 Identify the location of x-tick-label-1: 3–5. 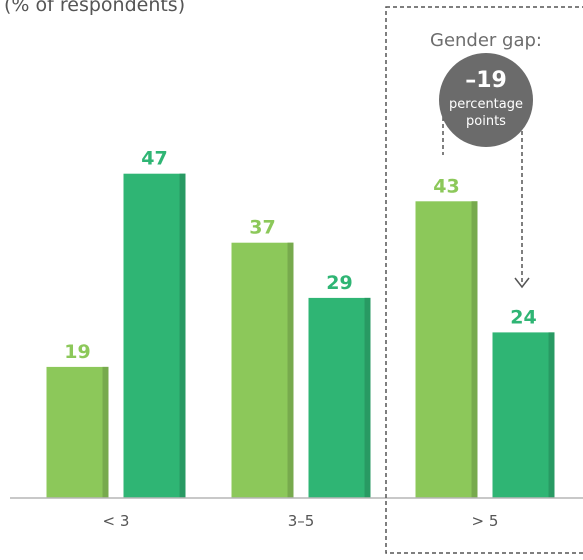
(301, 521).